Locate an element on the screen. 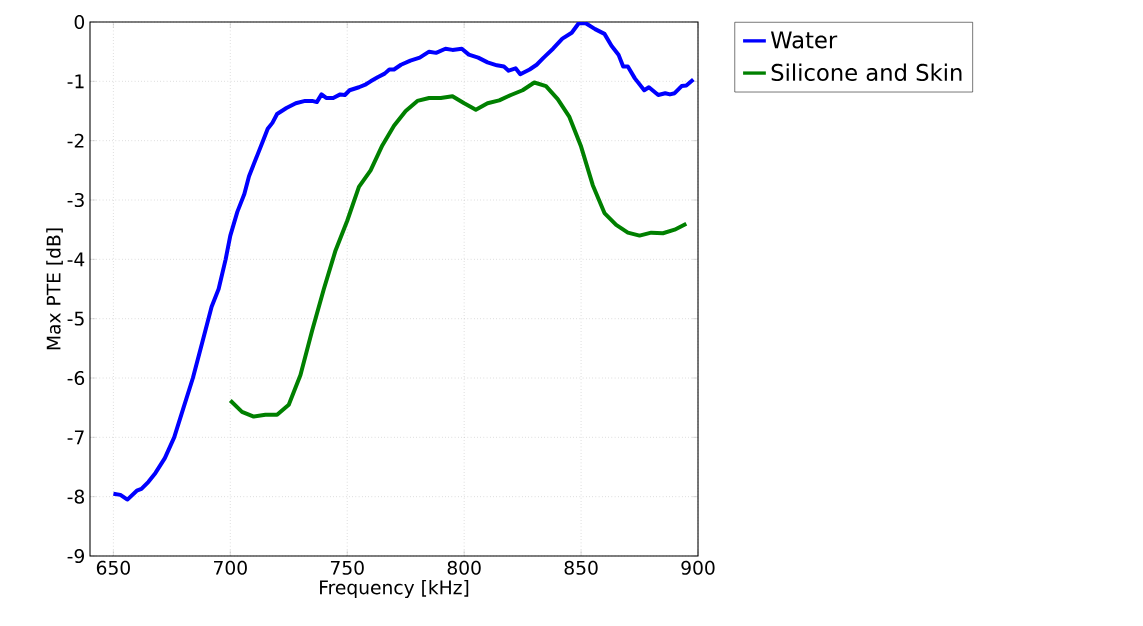 This screenshot has width=1143, height=626. x-tick-label: 750 is located at coordinates (347, 567).